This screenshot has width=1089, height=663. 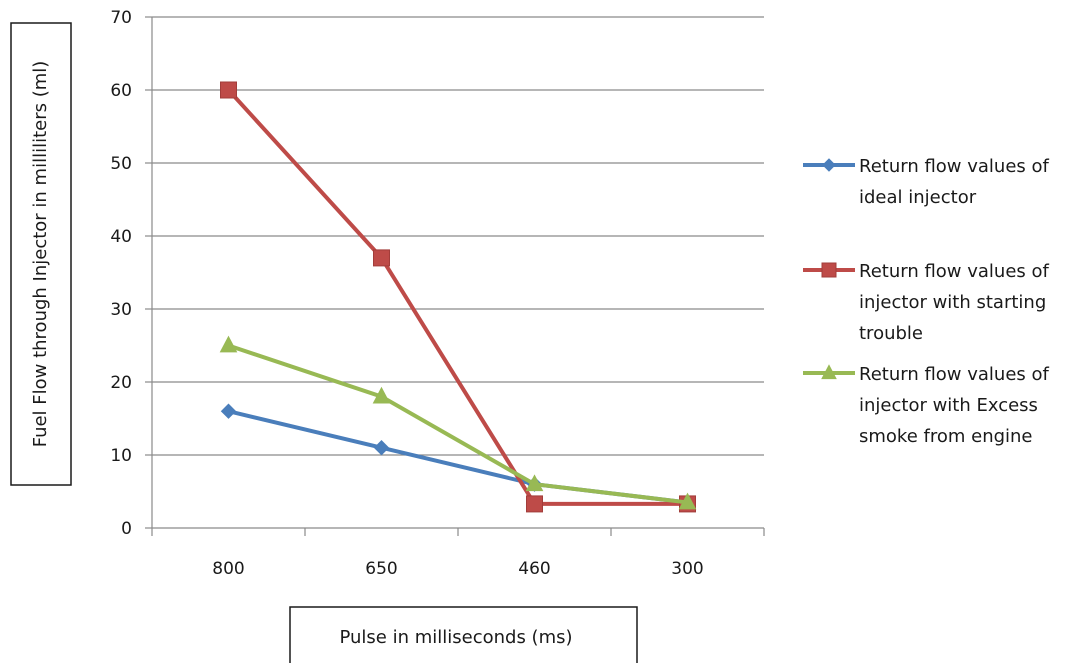 What do you see at coordinates (455, 637) in the screenshot?
I see `x-axis-title-text: Pulse in milliseconds (ms)` at bounding box center [455, 637].